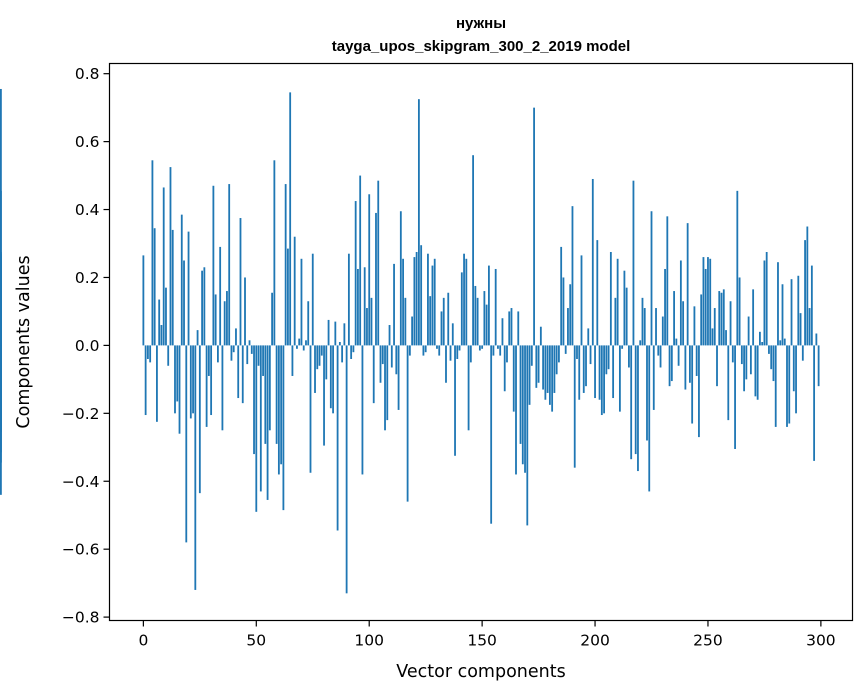 This screenshot has height=696, width=867. What do you see at coordinates (481, 46) in the screenshot?
I see `chart-title-line-2: tayga_upos_skipgram_300_2_2019 model` at bounding box center [481, 46].